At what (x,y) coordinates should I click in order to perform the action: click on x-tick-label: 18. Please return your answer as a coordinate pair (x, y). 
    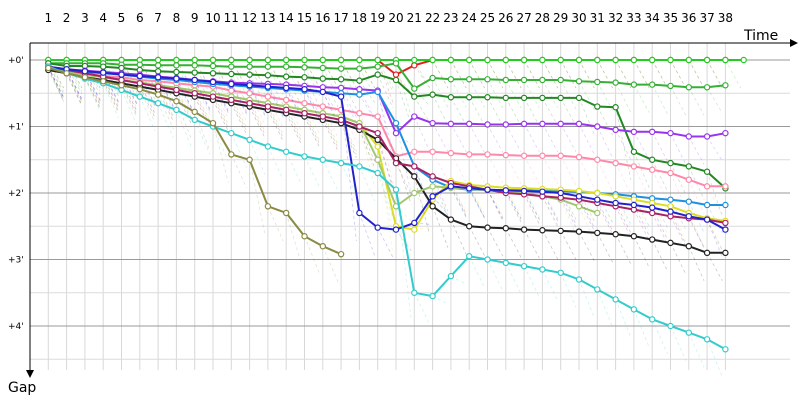
    Looking at the image, I should click on (359, 18).